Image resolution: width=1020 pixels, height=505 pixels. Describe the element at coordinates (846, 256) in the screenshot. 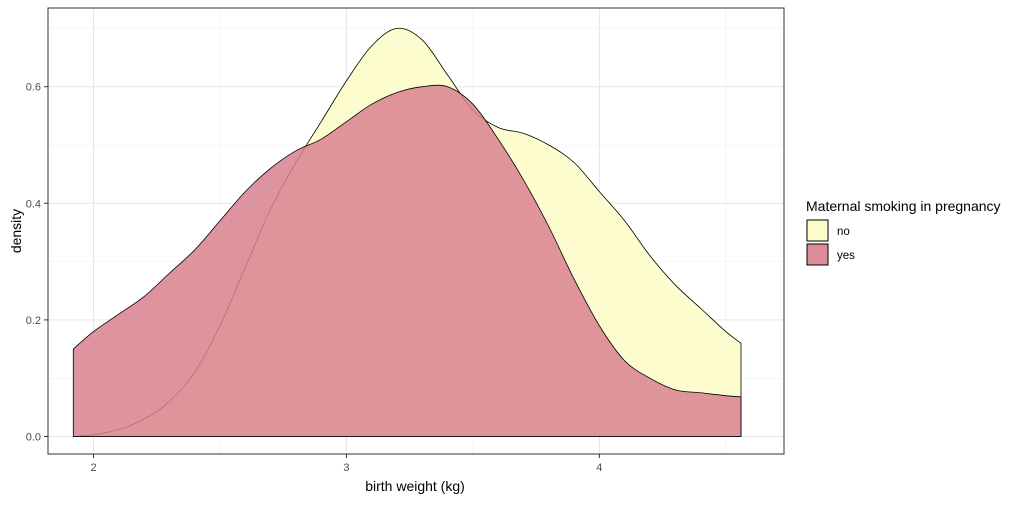

I see `legend-label-yes: yes` at that location.